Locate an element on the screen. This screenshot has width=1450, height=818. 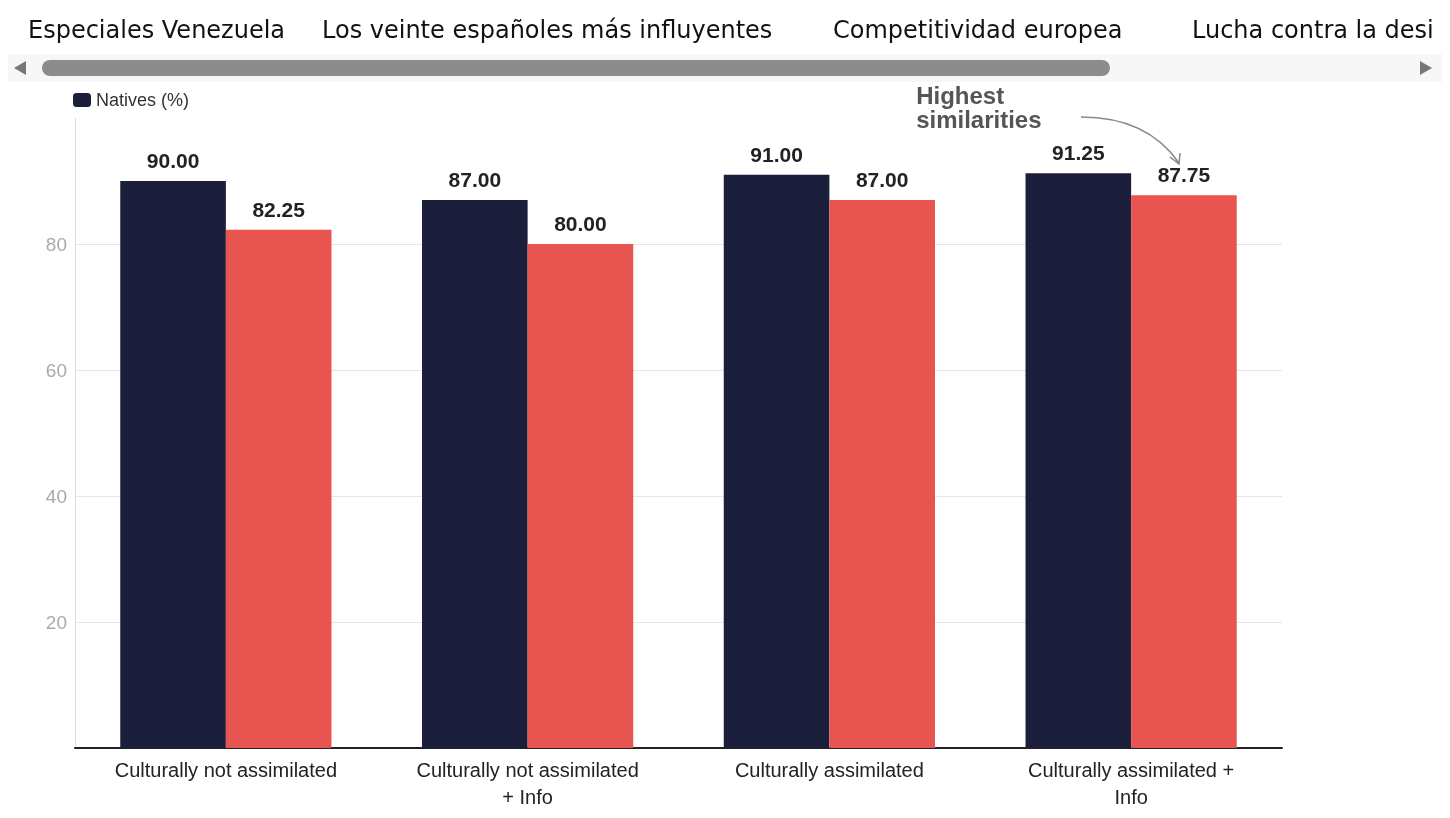
data-label: 80.00 is located at coordinates (580, 223).